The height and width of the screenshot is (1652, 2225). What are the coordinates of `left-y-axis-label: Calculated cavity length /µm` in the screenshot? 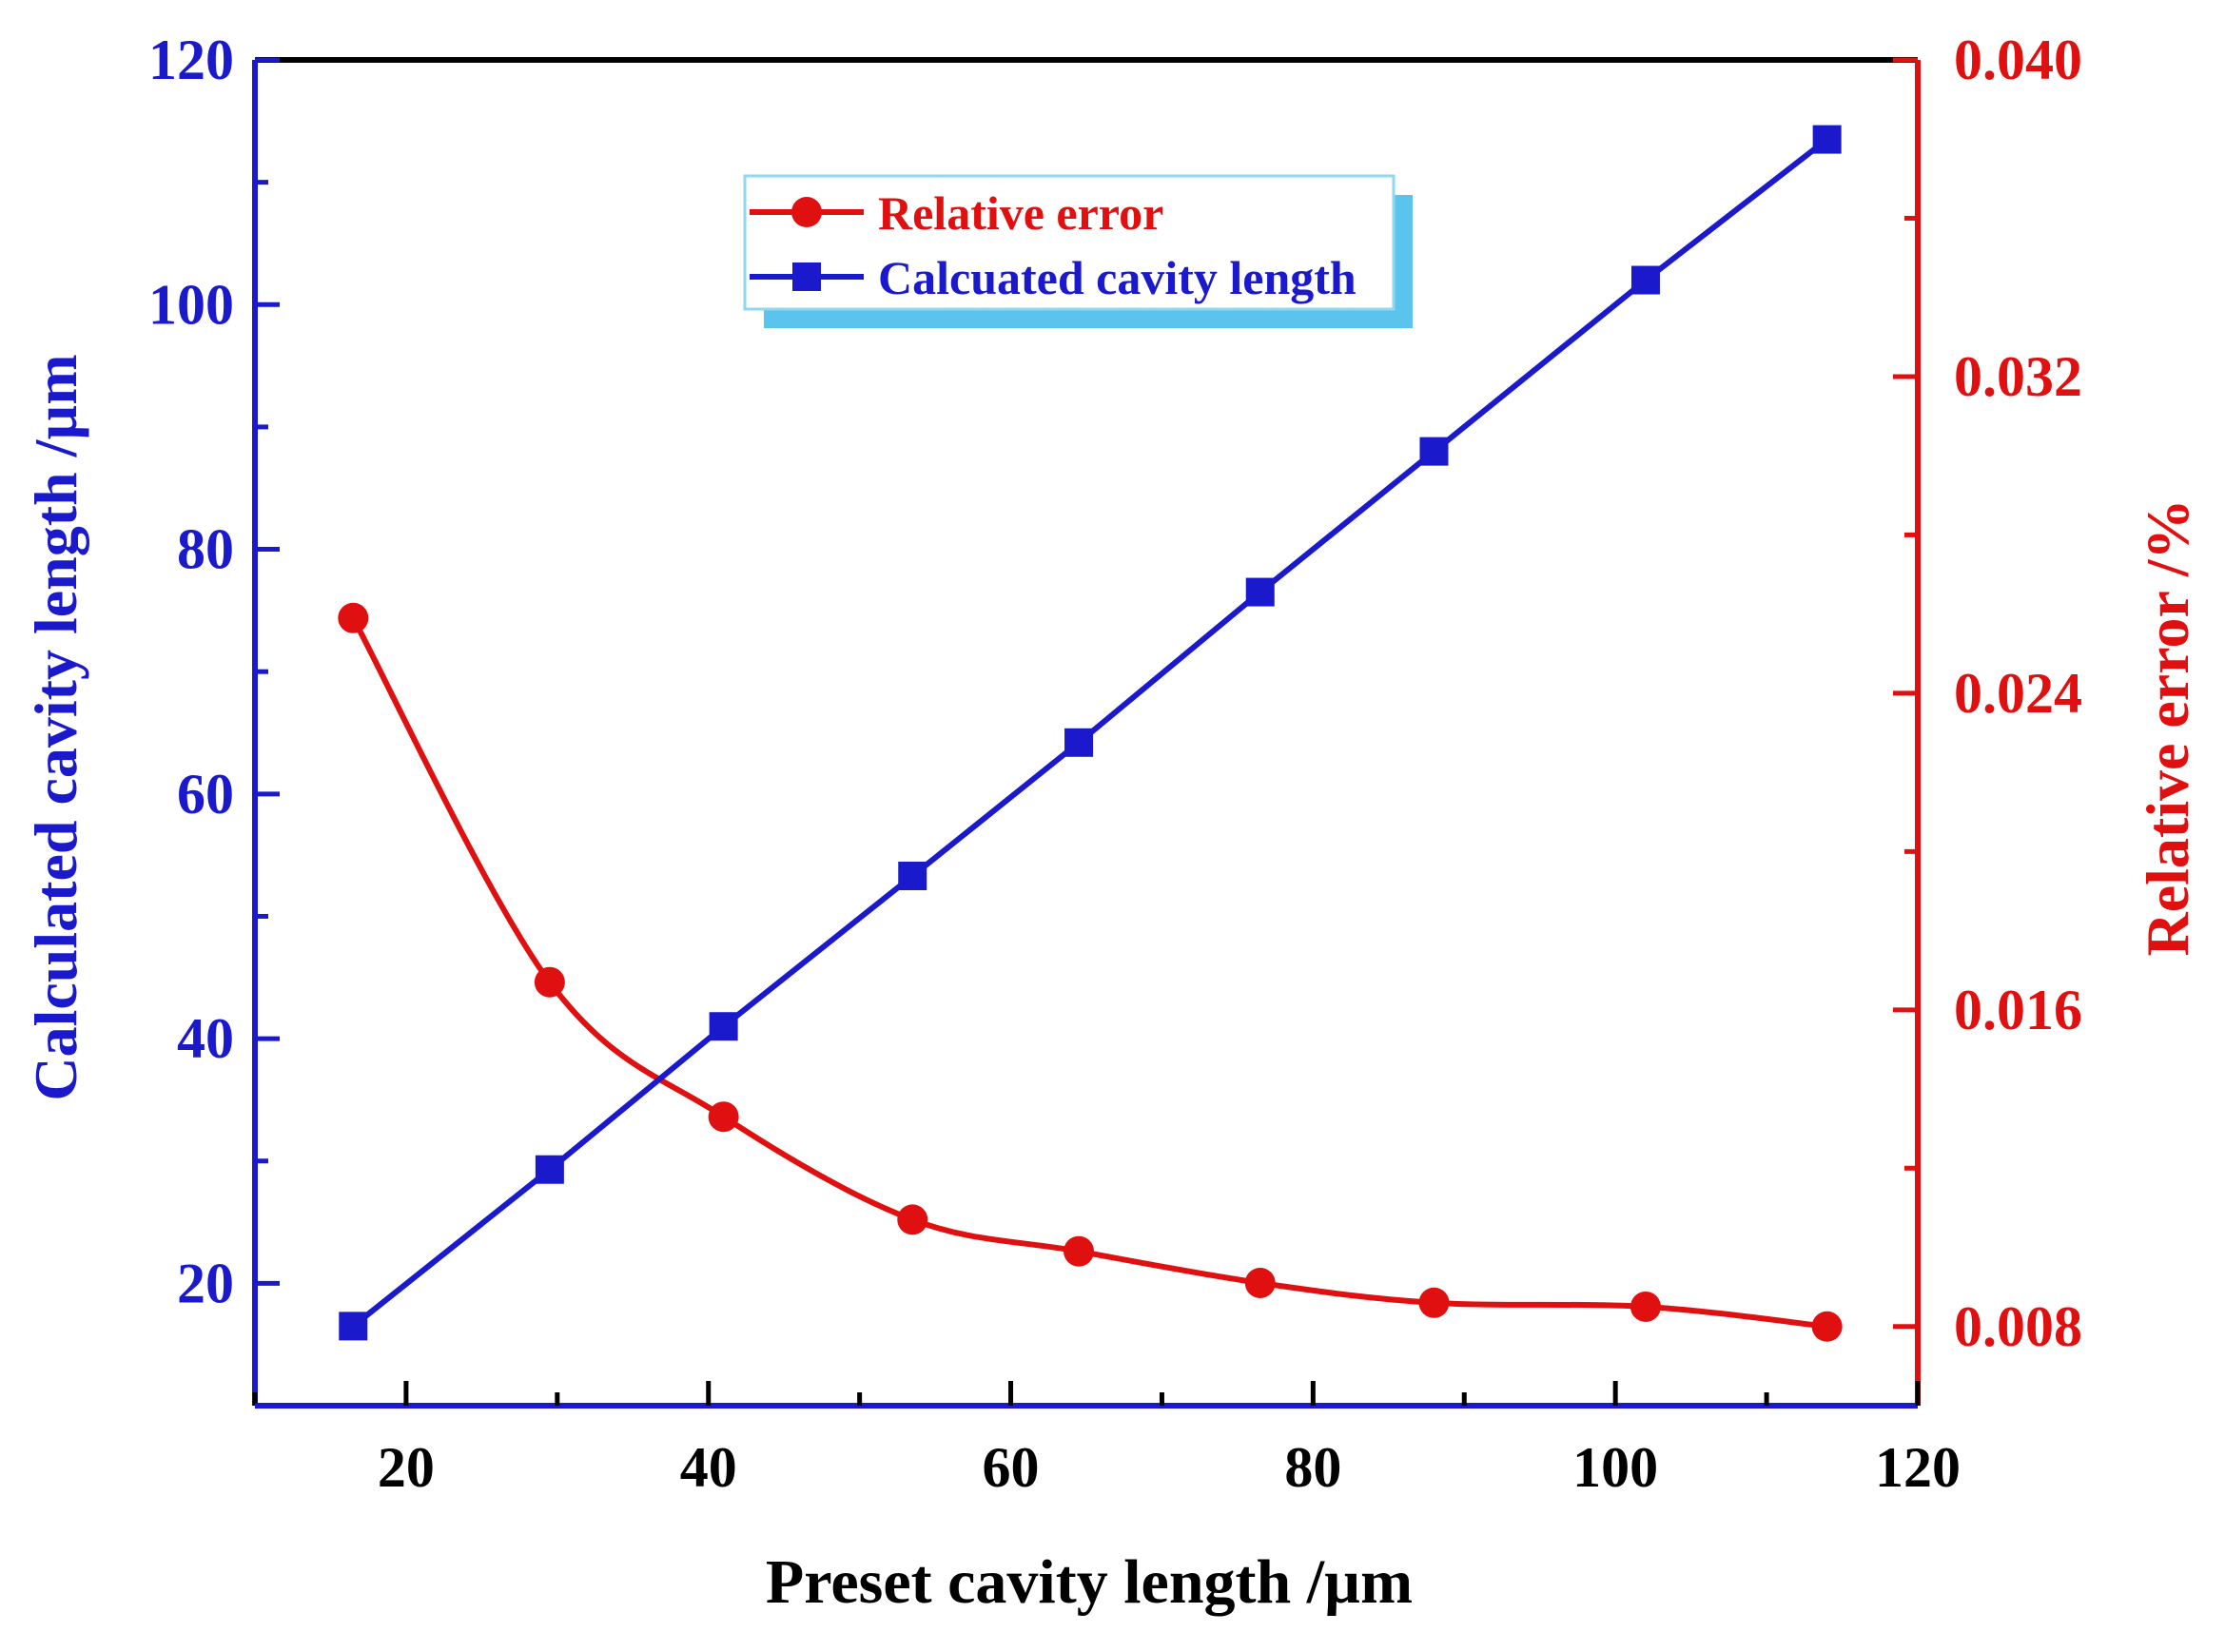 It's located at (56, 727).